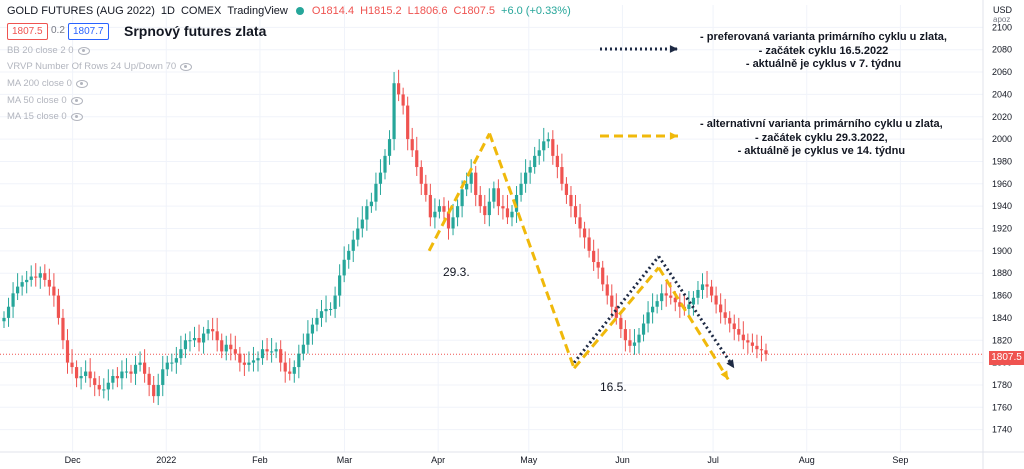  I want to click on x-tick-label: Sep, so click(900, 460).